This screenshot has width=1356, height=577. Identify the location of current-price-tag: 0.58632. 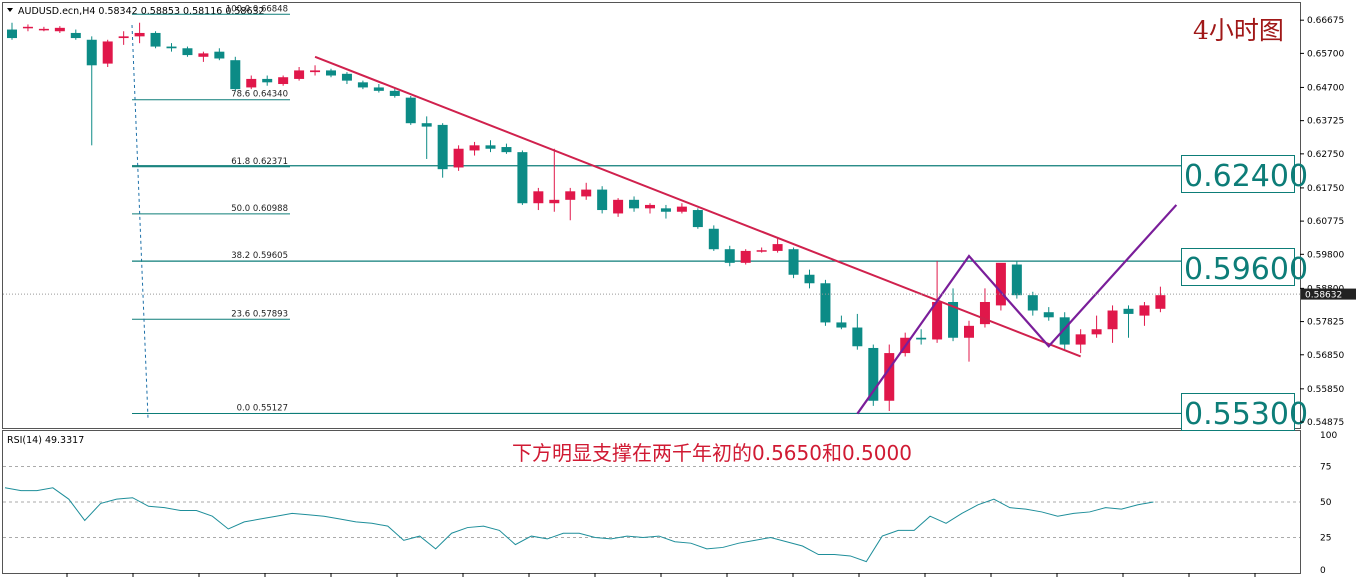
(1328, 294).